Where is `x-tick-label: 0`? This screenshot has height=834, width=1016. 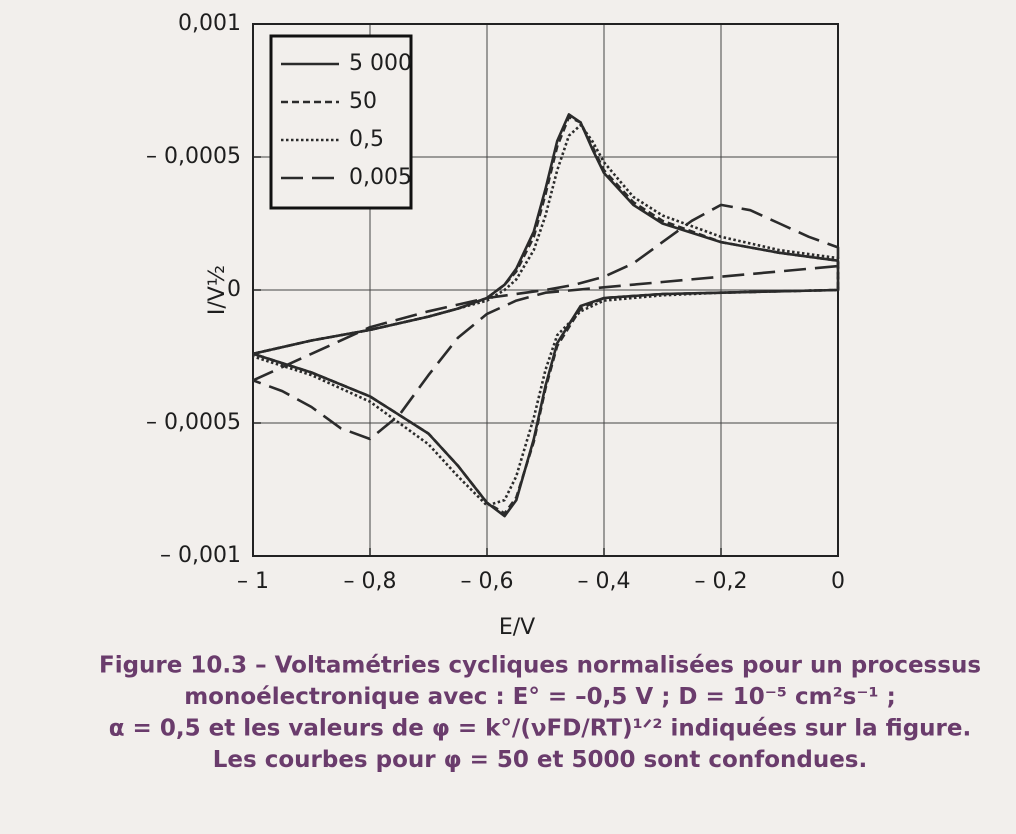 x-tick-label: 0 is located at coordinates (838, 581).